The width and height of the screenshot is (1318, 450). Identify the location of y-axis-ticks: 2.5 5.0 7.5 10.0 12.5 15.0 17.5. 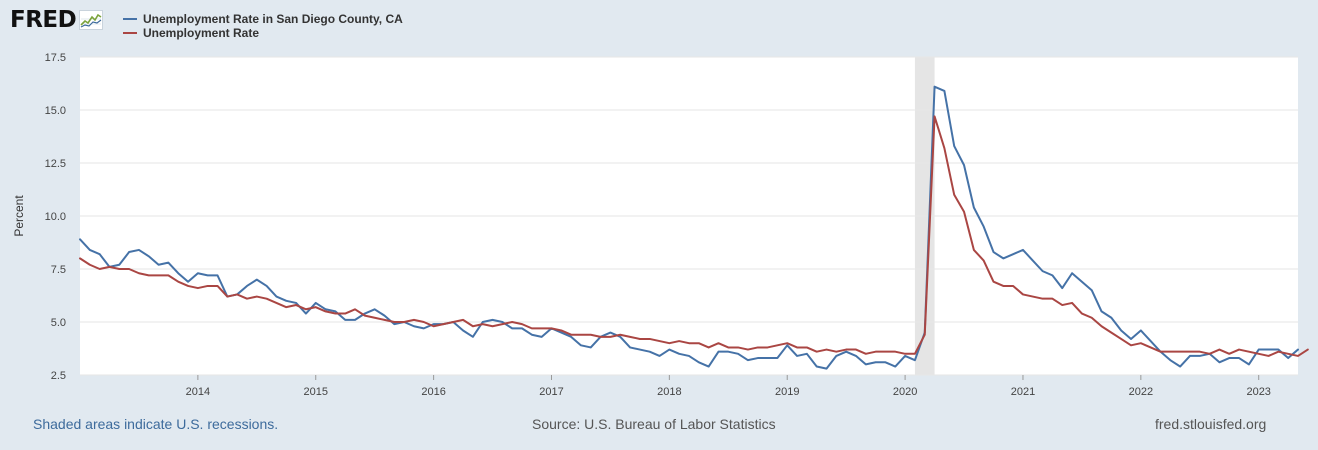
(55, 217).